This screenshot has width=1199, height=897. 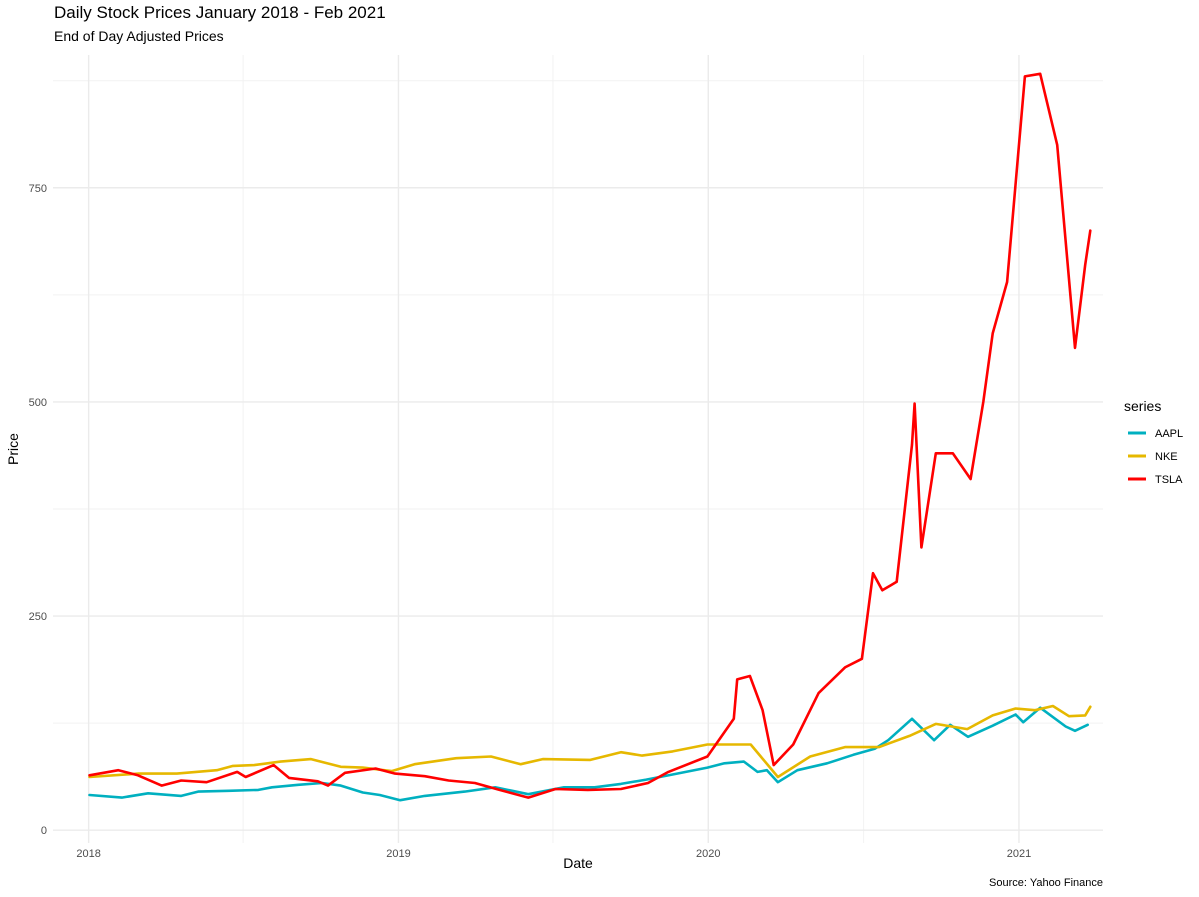 What do you see at coordinates (139, 36) in the screenshot?
I see `chart-subtitle: End of Day Adjusted Prices` at bounding box center [139, 36].